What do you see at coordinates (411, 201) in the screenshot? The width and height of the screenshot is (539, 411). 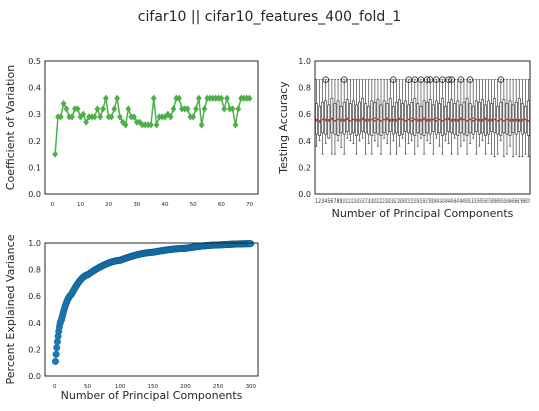 I see `accuracy-x-tick-label: 32` at bounding box center [411, 201].